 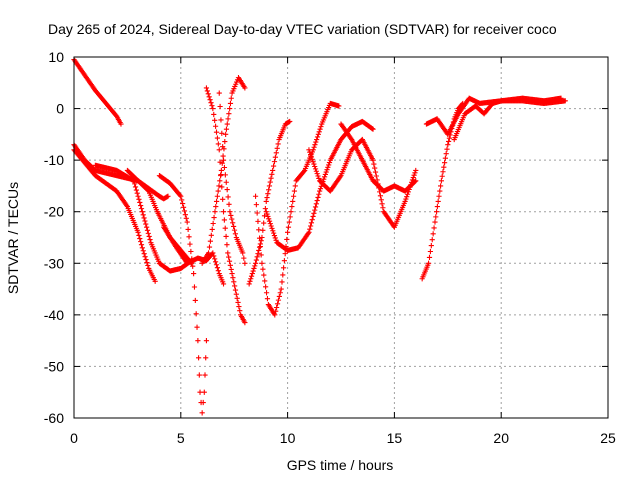 What do you see at coordinates (54, 418) in the screenshot?
I see `y-tick-label: -60` at bounding box center [54, 418].